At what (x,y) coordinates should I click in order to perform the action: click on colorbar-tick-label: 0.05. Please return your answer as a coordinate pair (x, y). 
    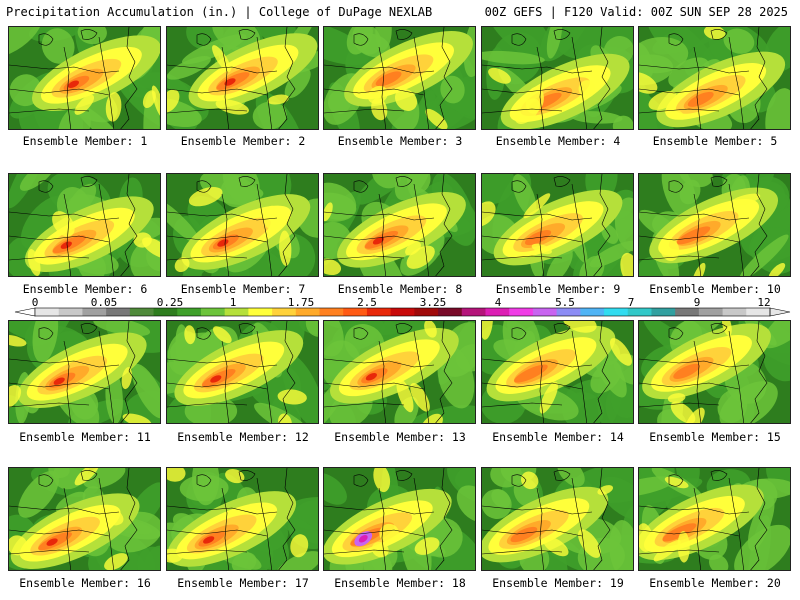
    Looking at the image, I should click on (104, 302).